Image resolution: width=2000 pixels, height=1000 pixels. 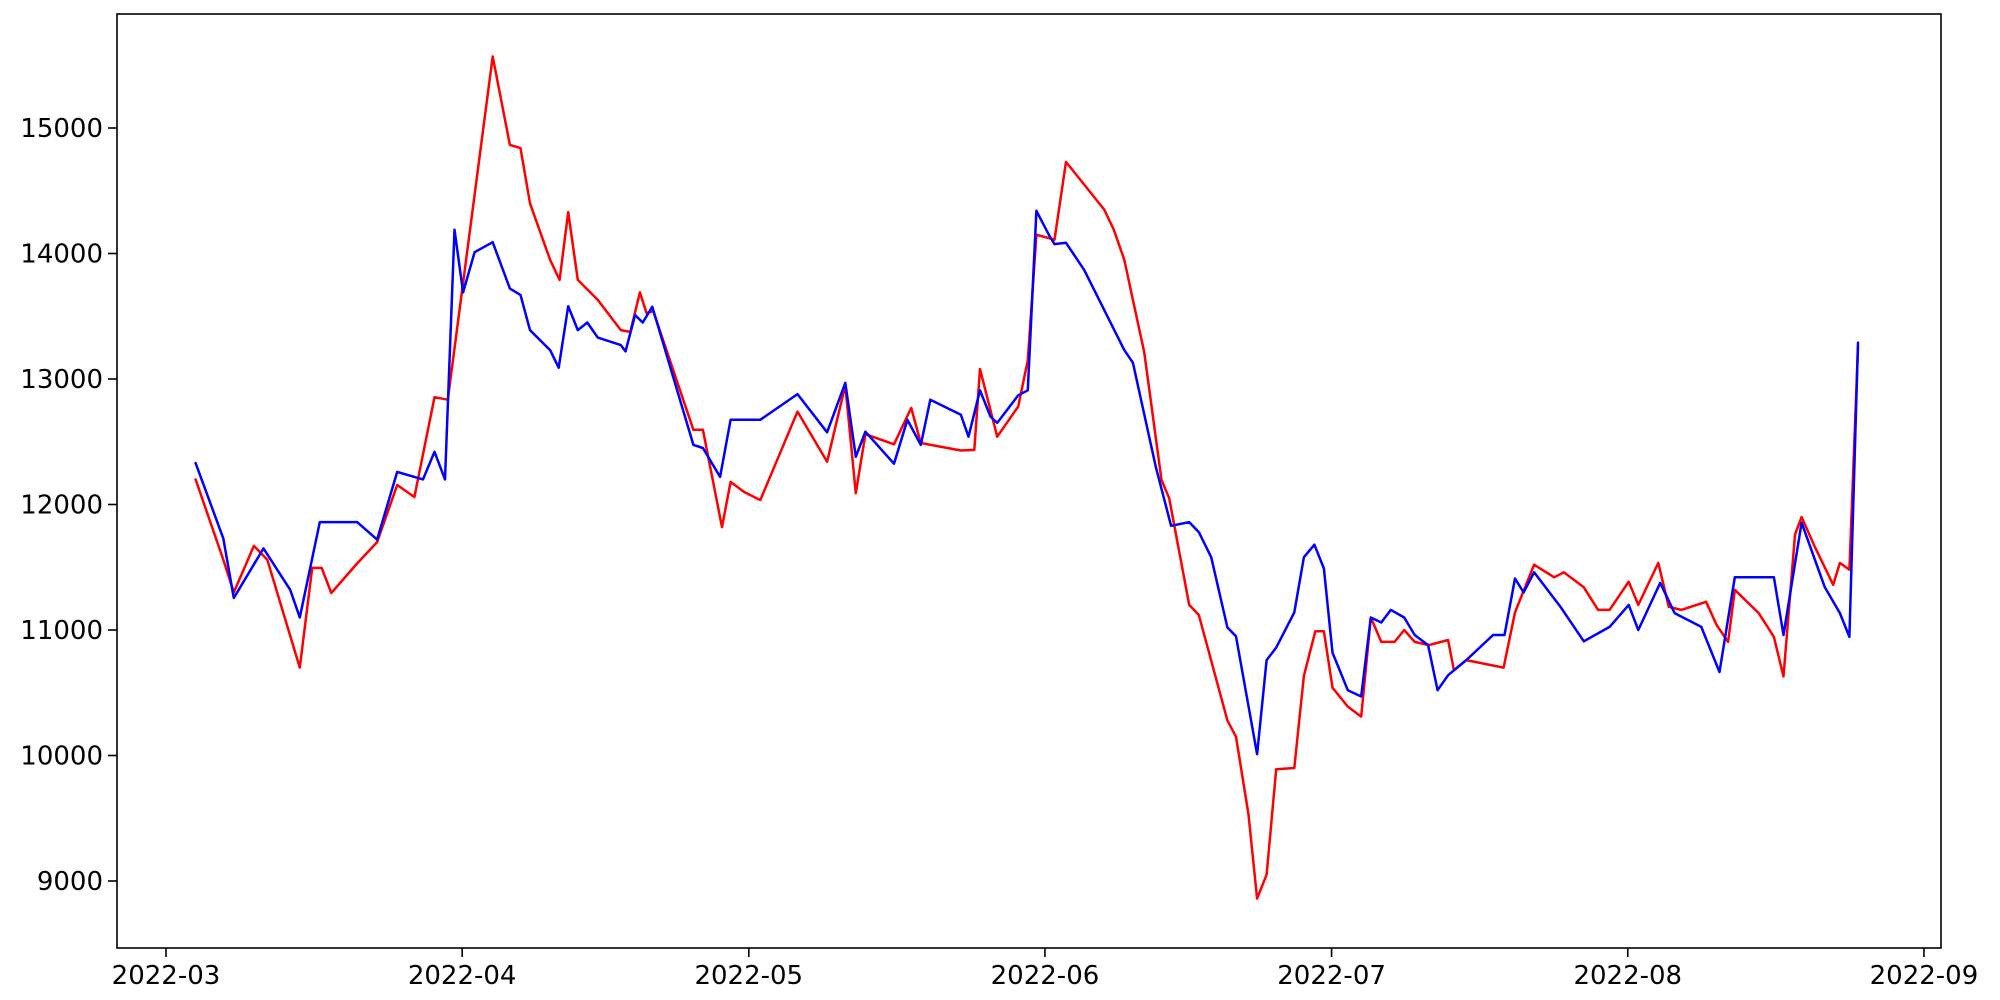 I want to click on x-axis-tick-label: 2022-03, so click(x=166, y=976).